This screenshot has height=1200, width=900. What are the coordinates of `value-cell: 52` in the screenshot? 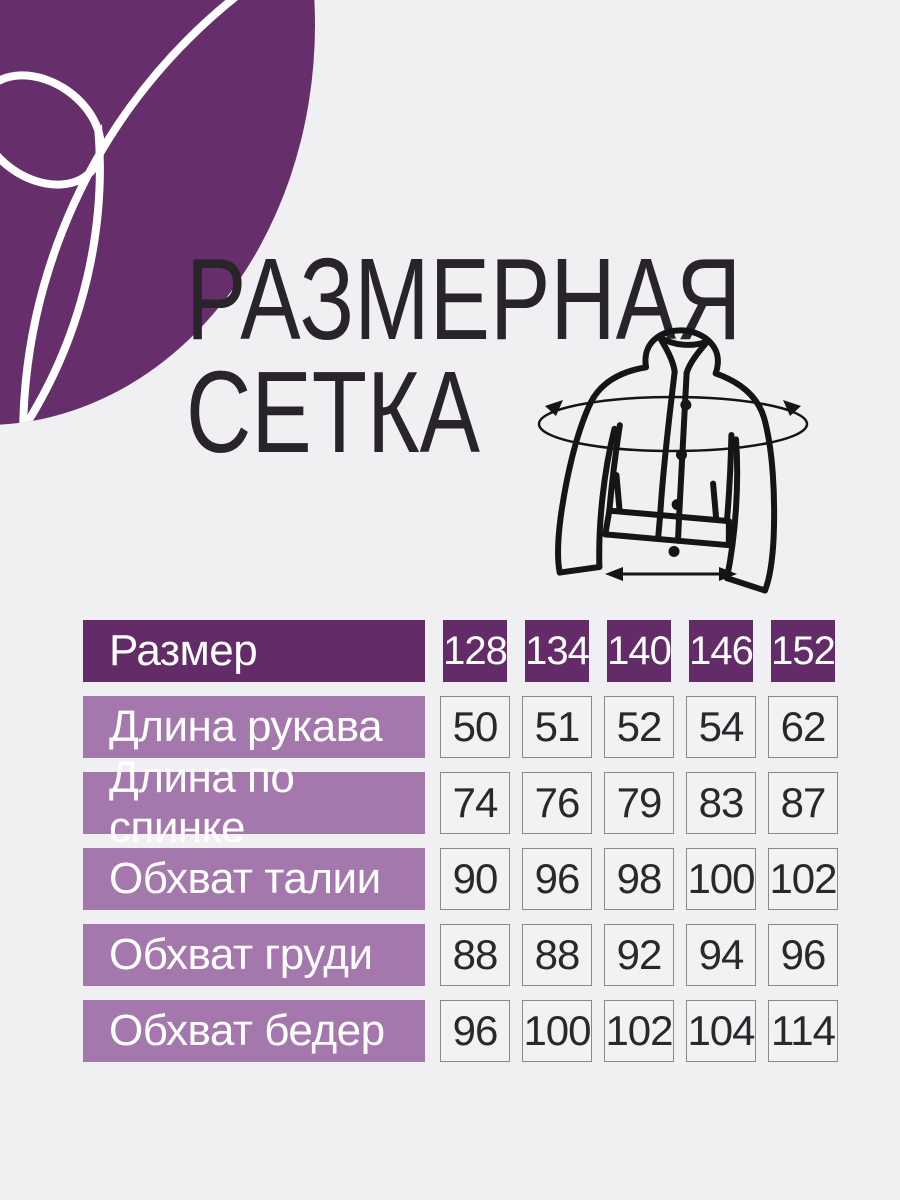 It's located at (639, 727).